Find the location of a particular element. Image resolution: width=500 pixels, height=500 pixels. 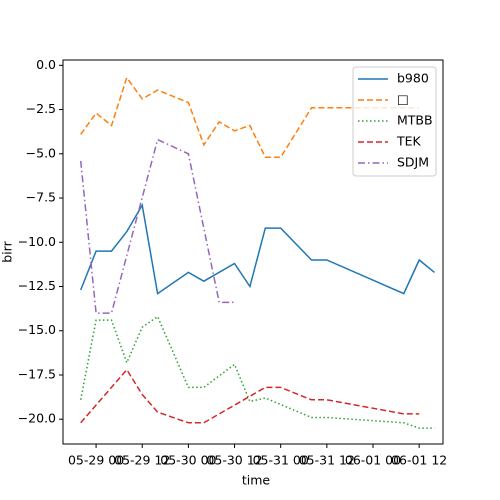

x-tick-label: 05-29 12 is located at coordinates (142, 460).